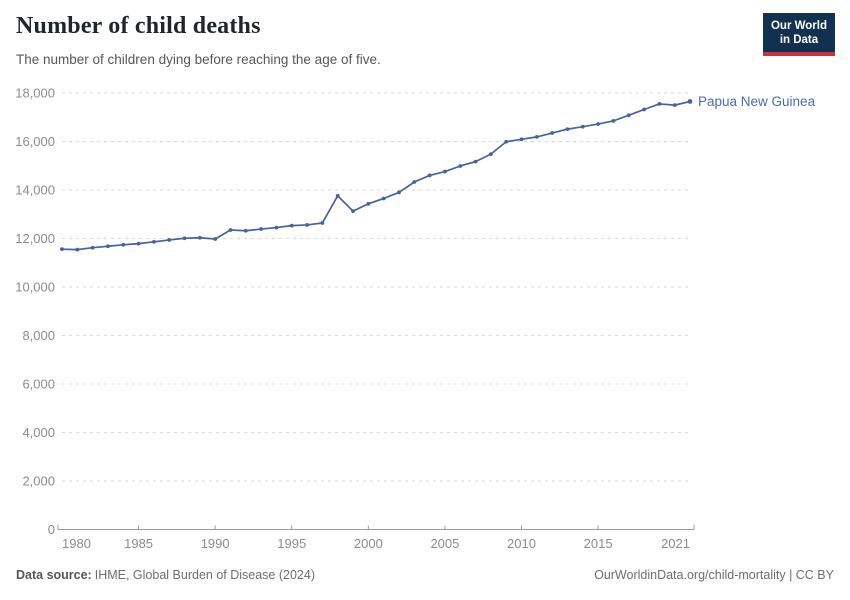 Image resolution: width=850 pixels, height=600 pixels. Describe the element at coordinates (444, 543) in the screenshot. I see `x-tick-label: 2005` at that location.